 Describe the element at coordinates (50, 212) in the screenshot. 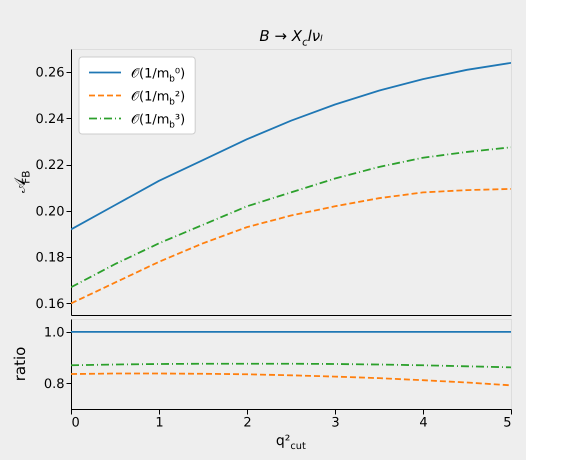

I see `y-tick-label: 0.20` at that location.